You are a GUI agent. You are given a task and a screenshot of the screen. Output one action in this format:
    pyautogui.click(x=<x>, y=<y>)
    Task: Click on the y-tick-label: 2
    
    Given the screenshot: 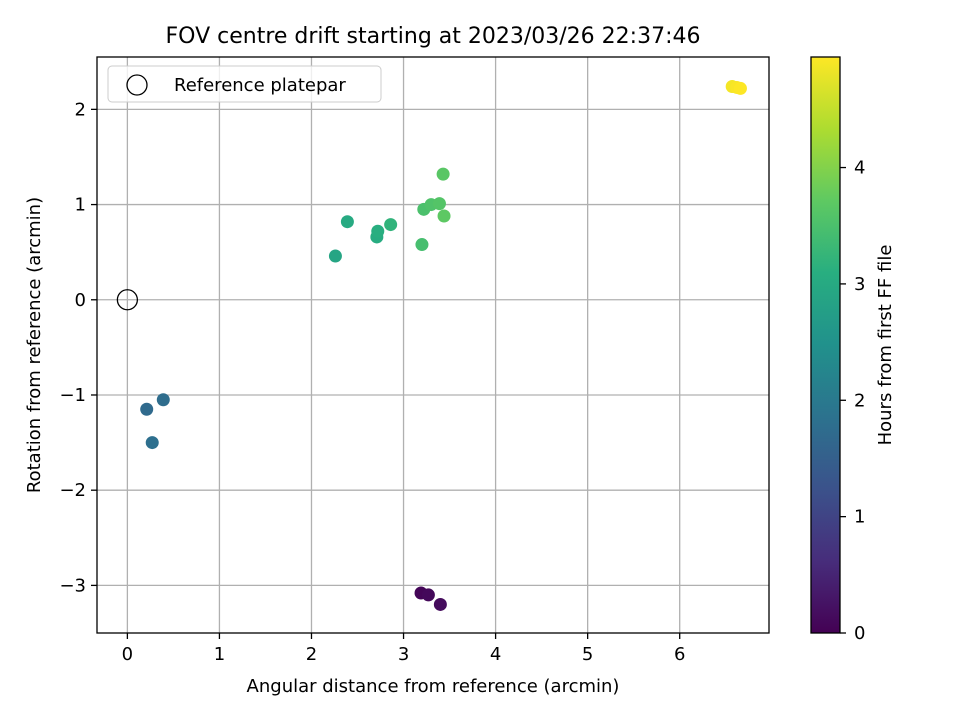 What is the action you would take?
    pyautogui.click(x=80, y=109)
    